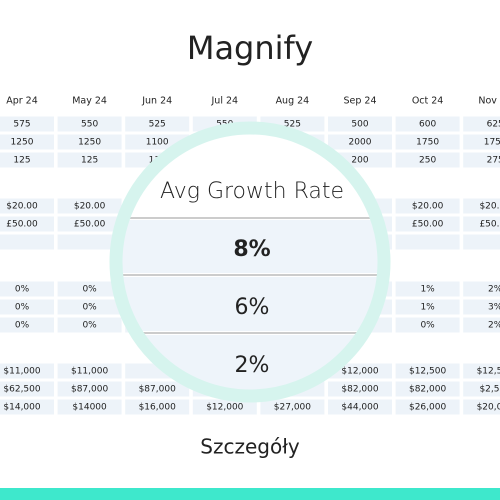 This screenshot has width=500, height=500. Describe the element at coordinates (252, 307) in the screenshot. I see `lens-value: 6%` at that location.